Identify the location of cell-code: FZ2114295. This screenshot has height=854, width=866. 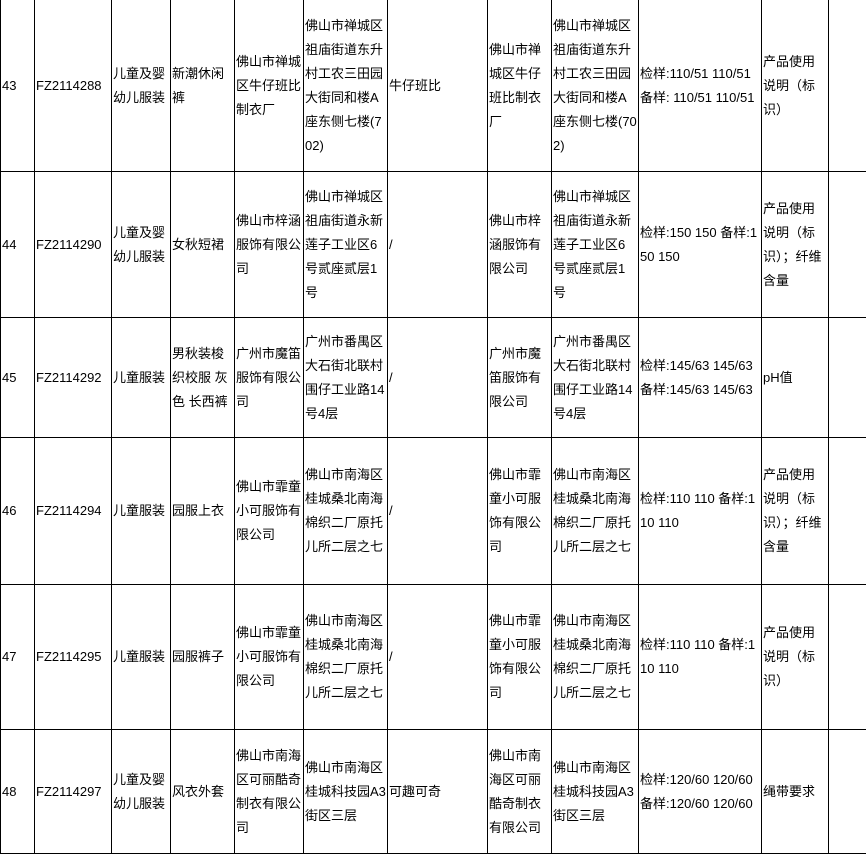
(73, 657).